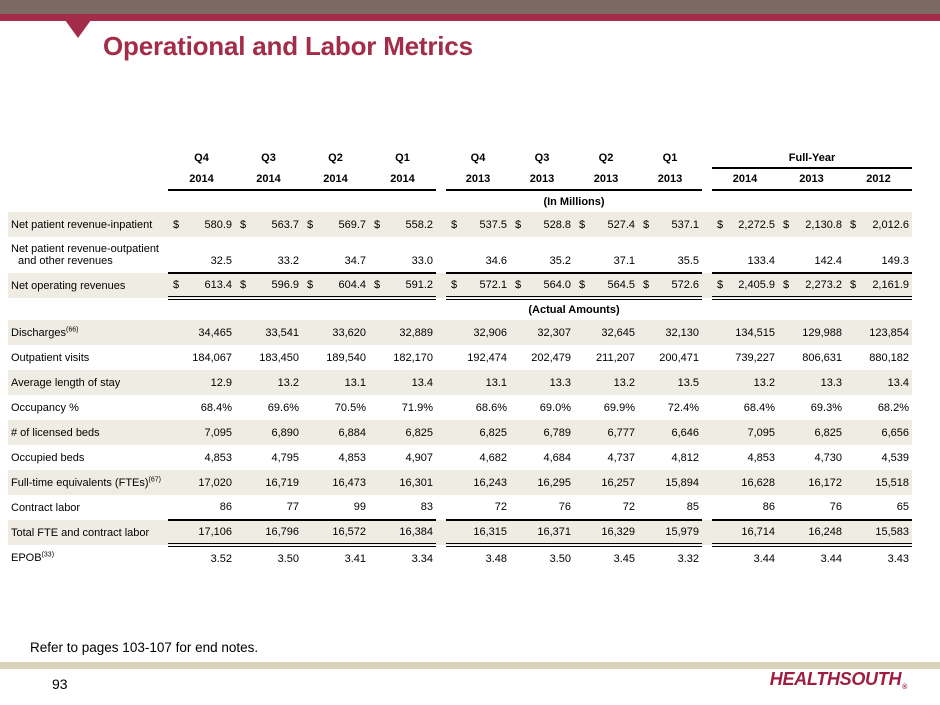  What do you see at coordinates (33, 557) in the screenshot?
I see `row-label: EPOB(33)` at bounding box center [33, 557].